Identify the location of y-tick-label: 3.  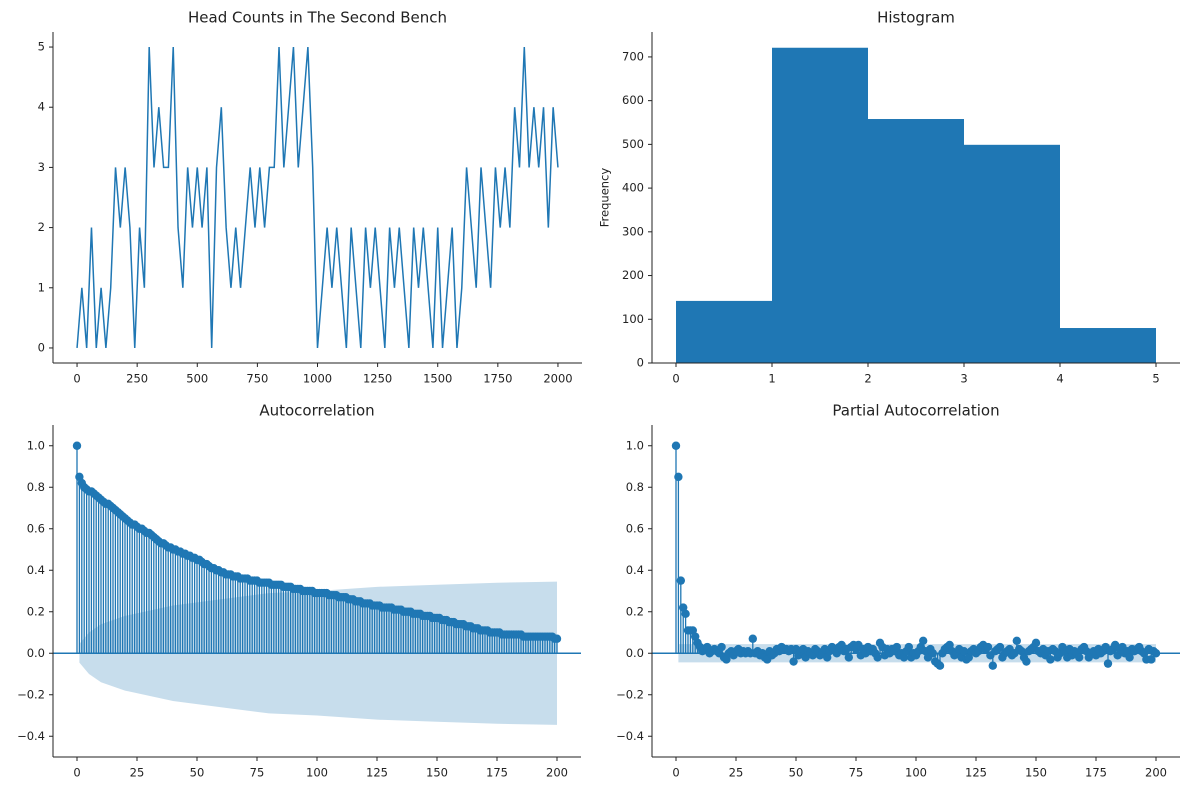
(41, 167).